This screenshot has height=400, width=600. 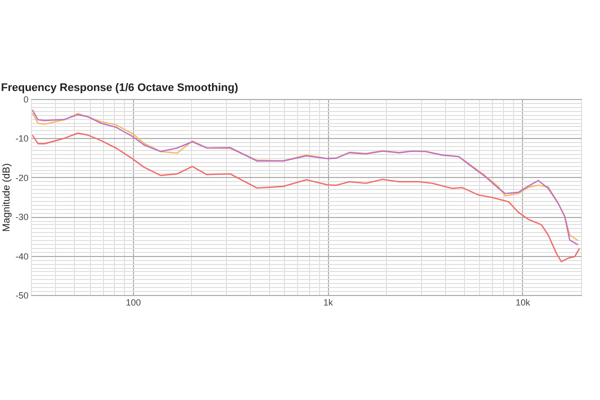 I want to click on y-tick-label: -20, so click(x=21, y=177).